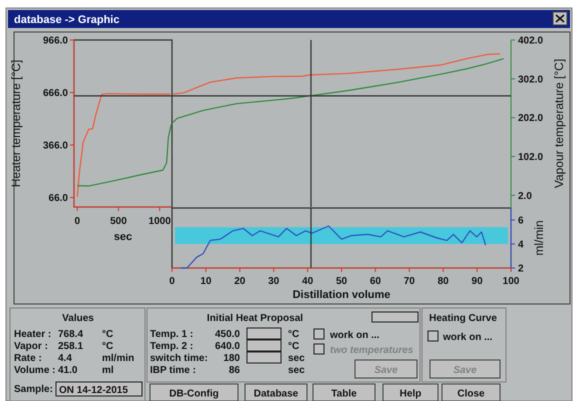  What do you see at coordinates (71, 346) in the screenshot?
I see `text: 258.1` at bounding box center [71, 346].